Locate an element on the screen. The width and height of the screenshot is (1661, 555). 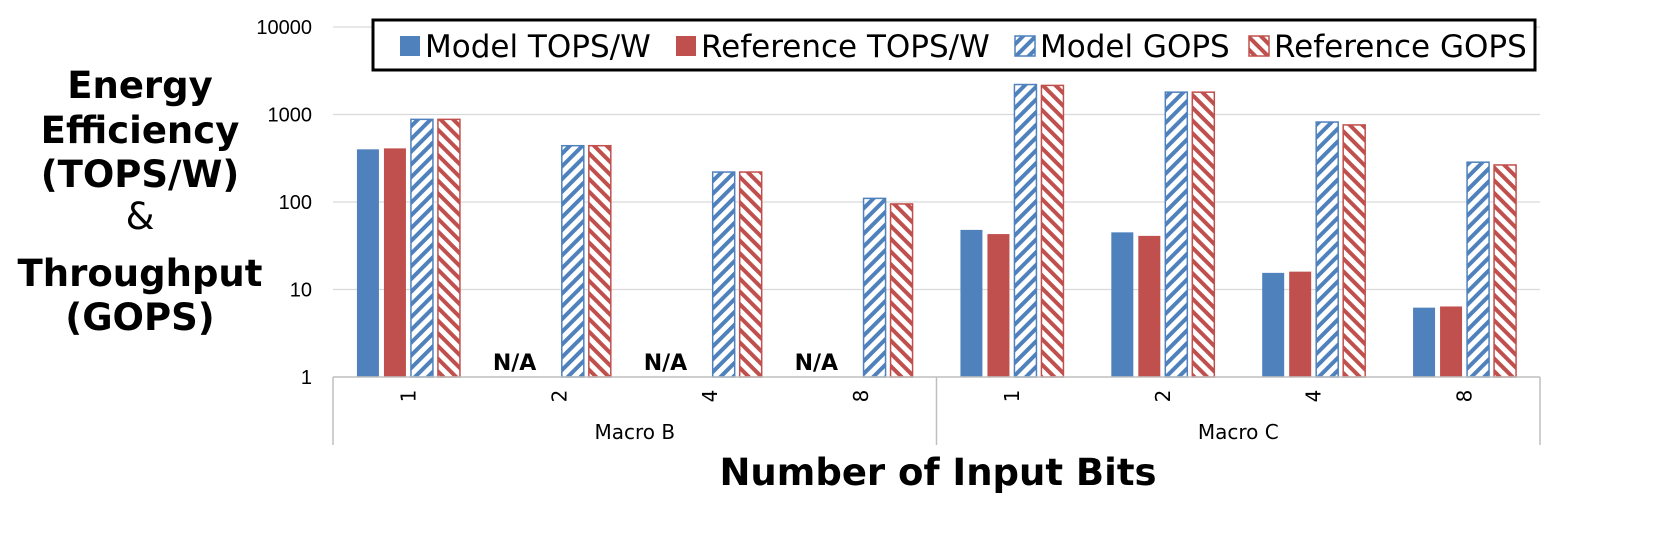
x-axis-label: Number of Input Bits is located at coordinates (937, 472).